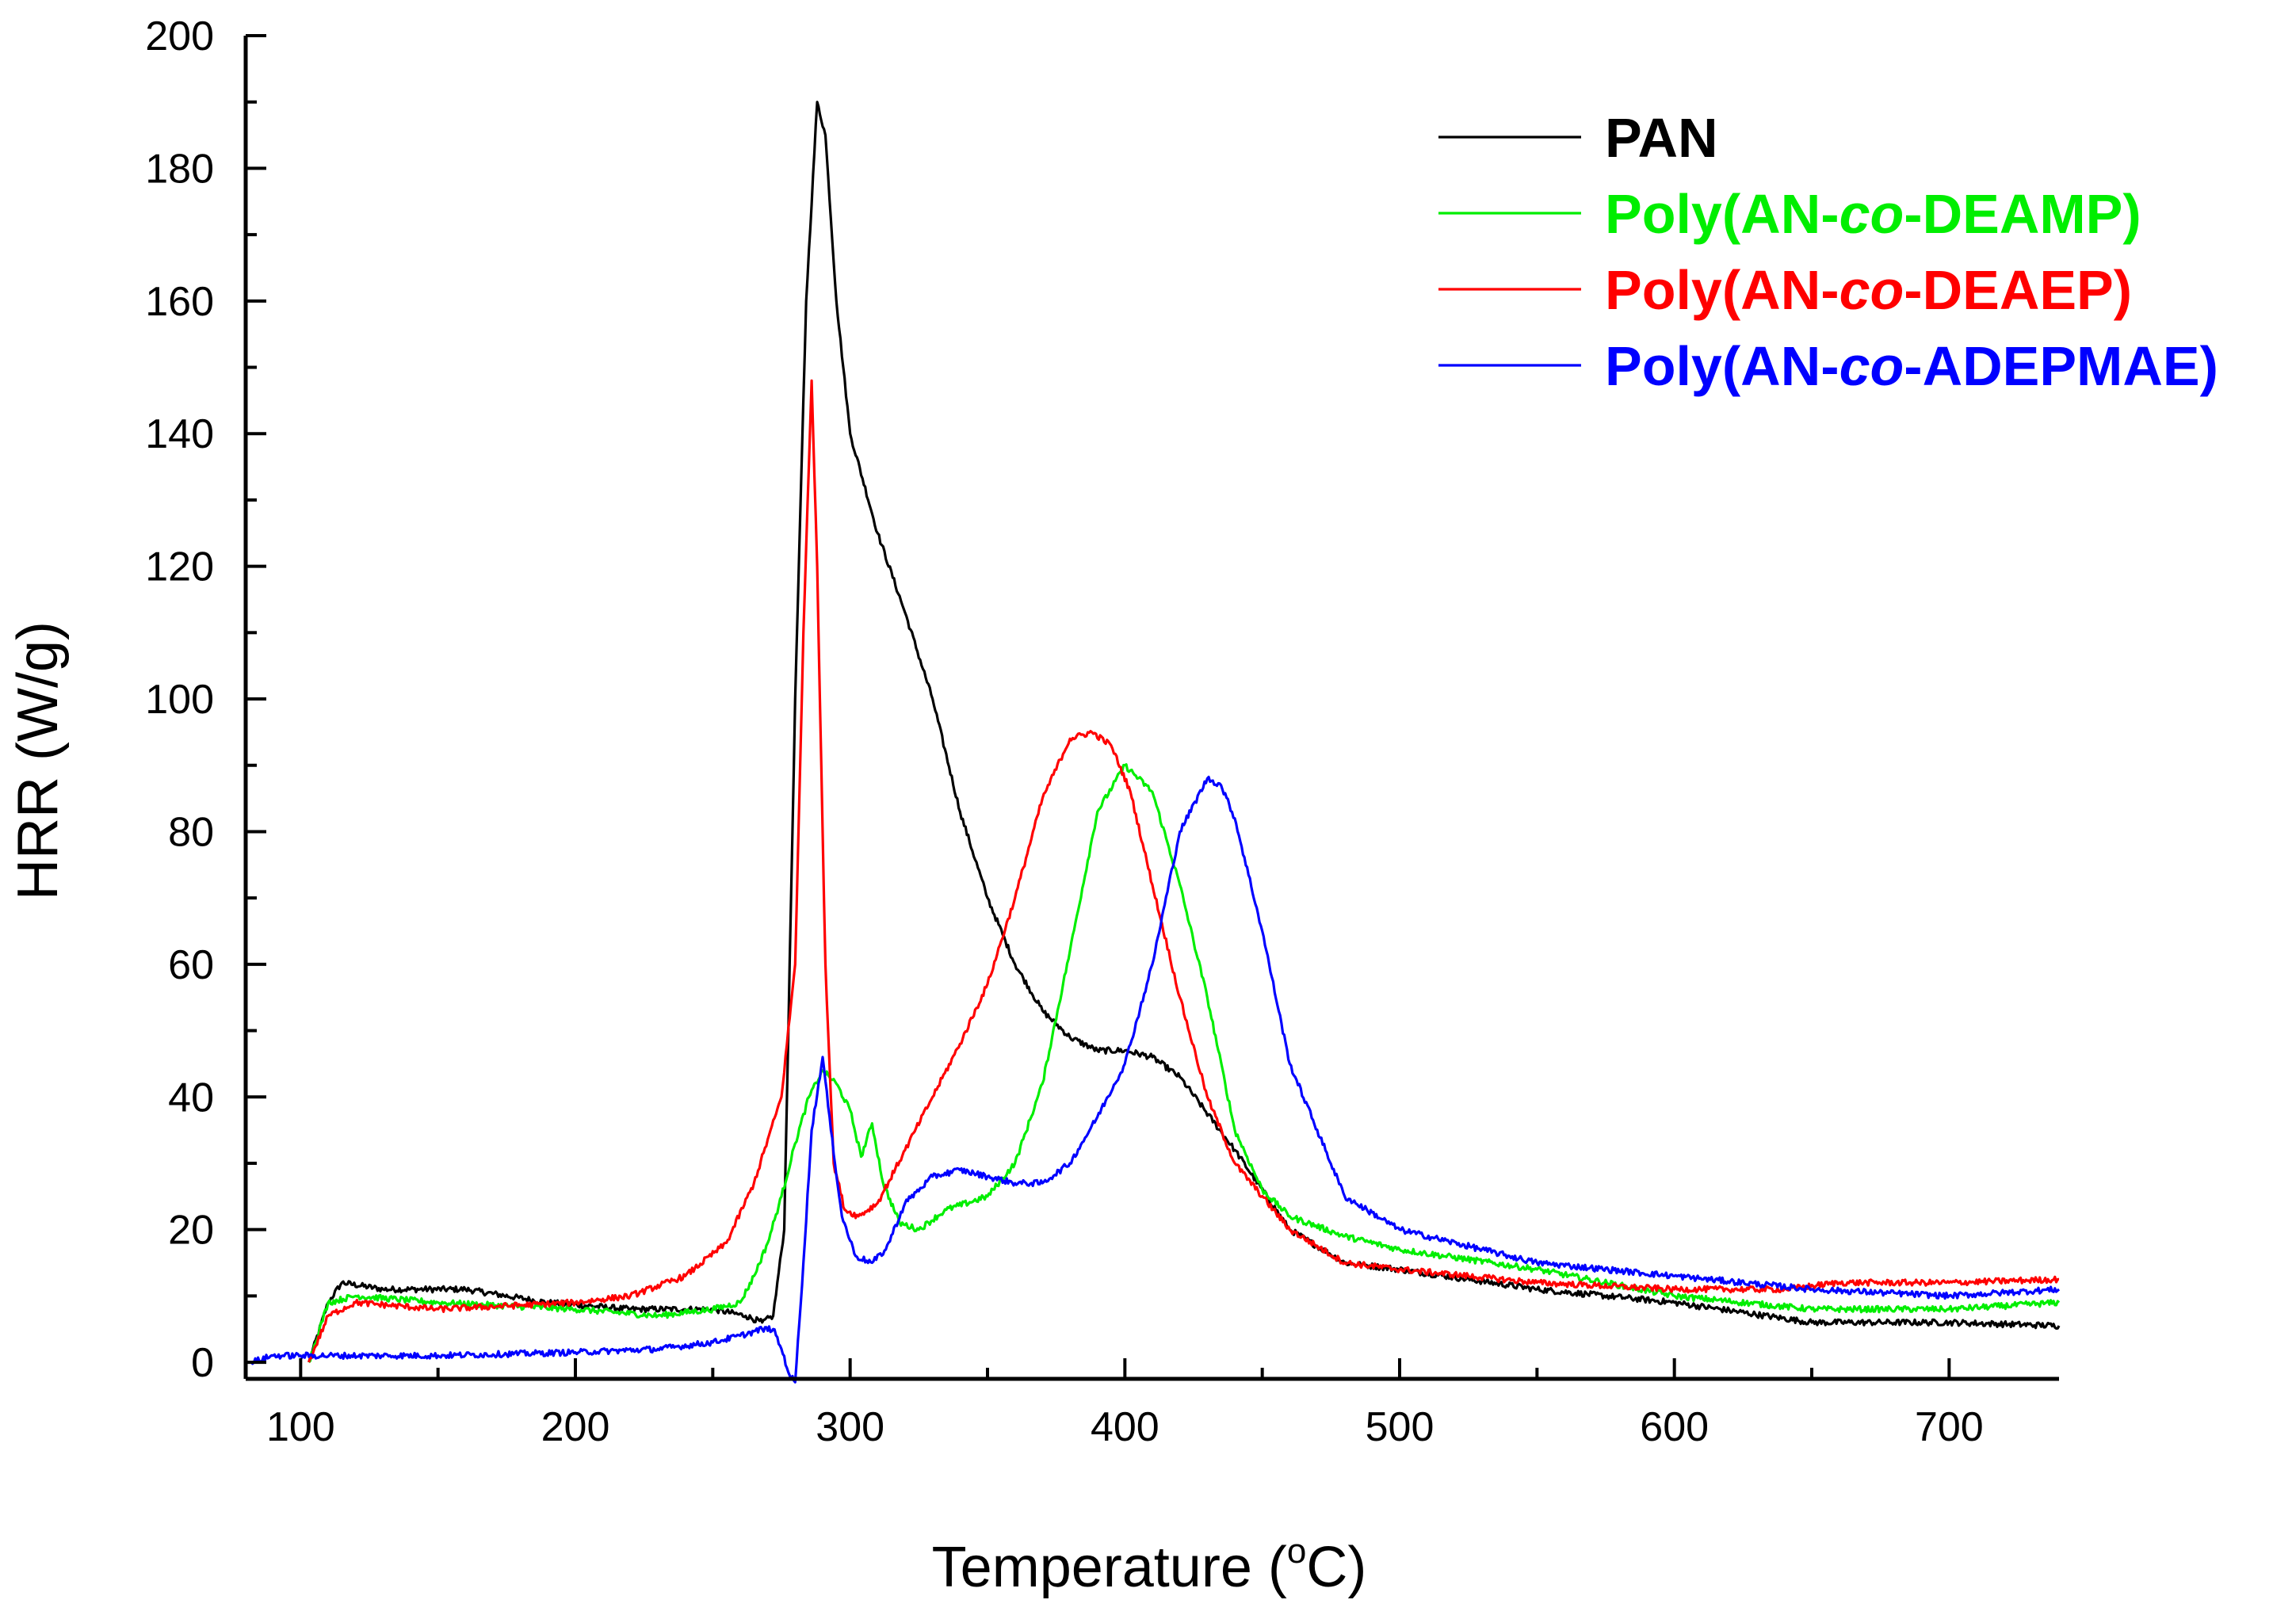  I want to click on x-axis-title-suffix: C), so click(1336, 1567).